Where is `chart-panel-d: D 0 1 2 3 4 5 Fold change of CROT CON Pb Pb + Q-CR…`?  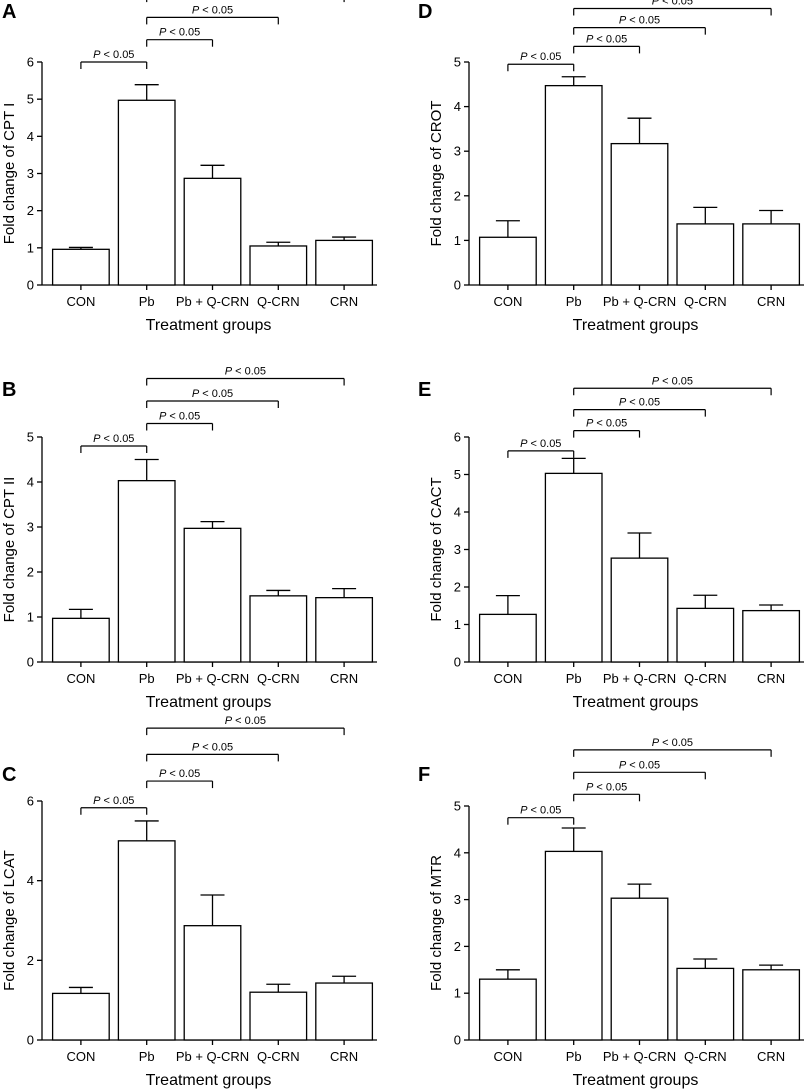 chart-panel-d: D 0 1 2 3 4 5 Fold change of CROT CON Pb Pb + Q-CR… is located at coordinates (611, 167).